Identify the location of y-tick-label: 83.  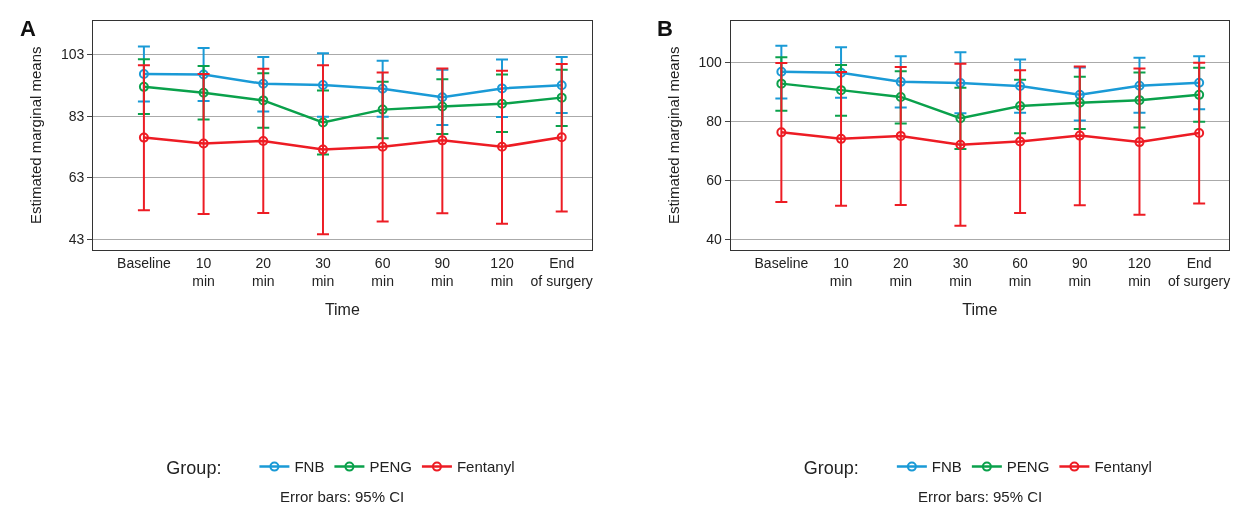
(76, 115).